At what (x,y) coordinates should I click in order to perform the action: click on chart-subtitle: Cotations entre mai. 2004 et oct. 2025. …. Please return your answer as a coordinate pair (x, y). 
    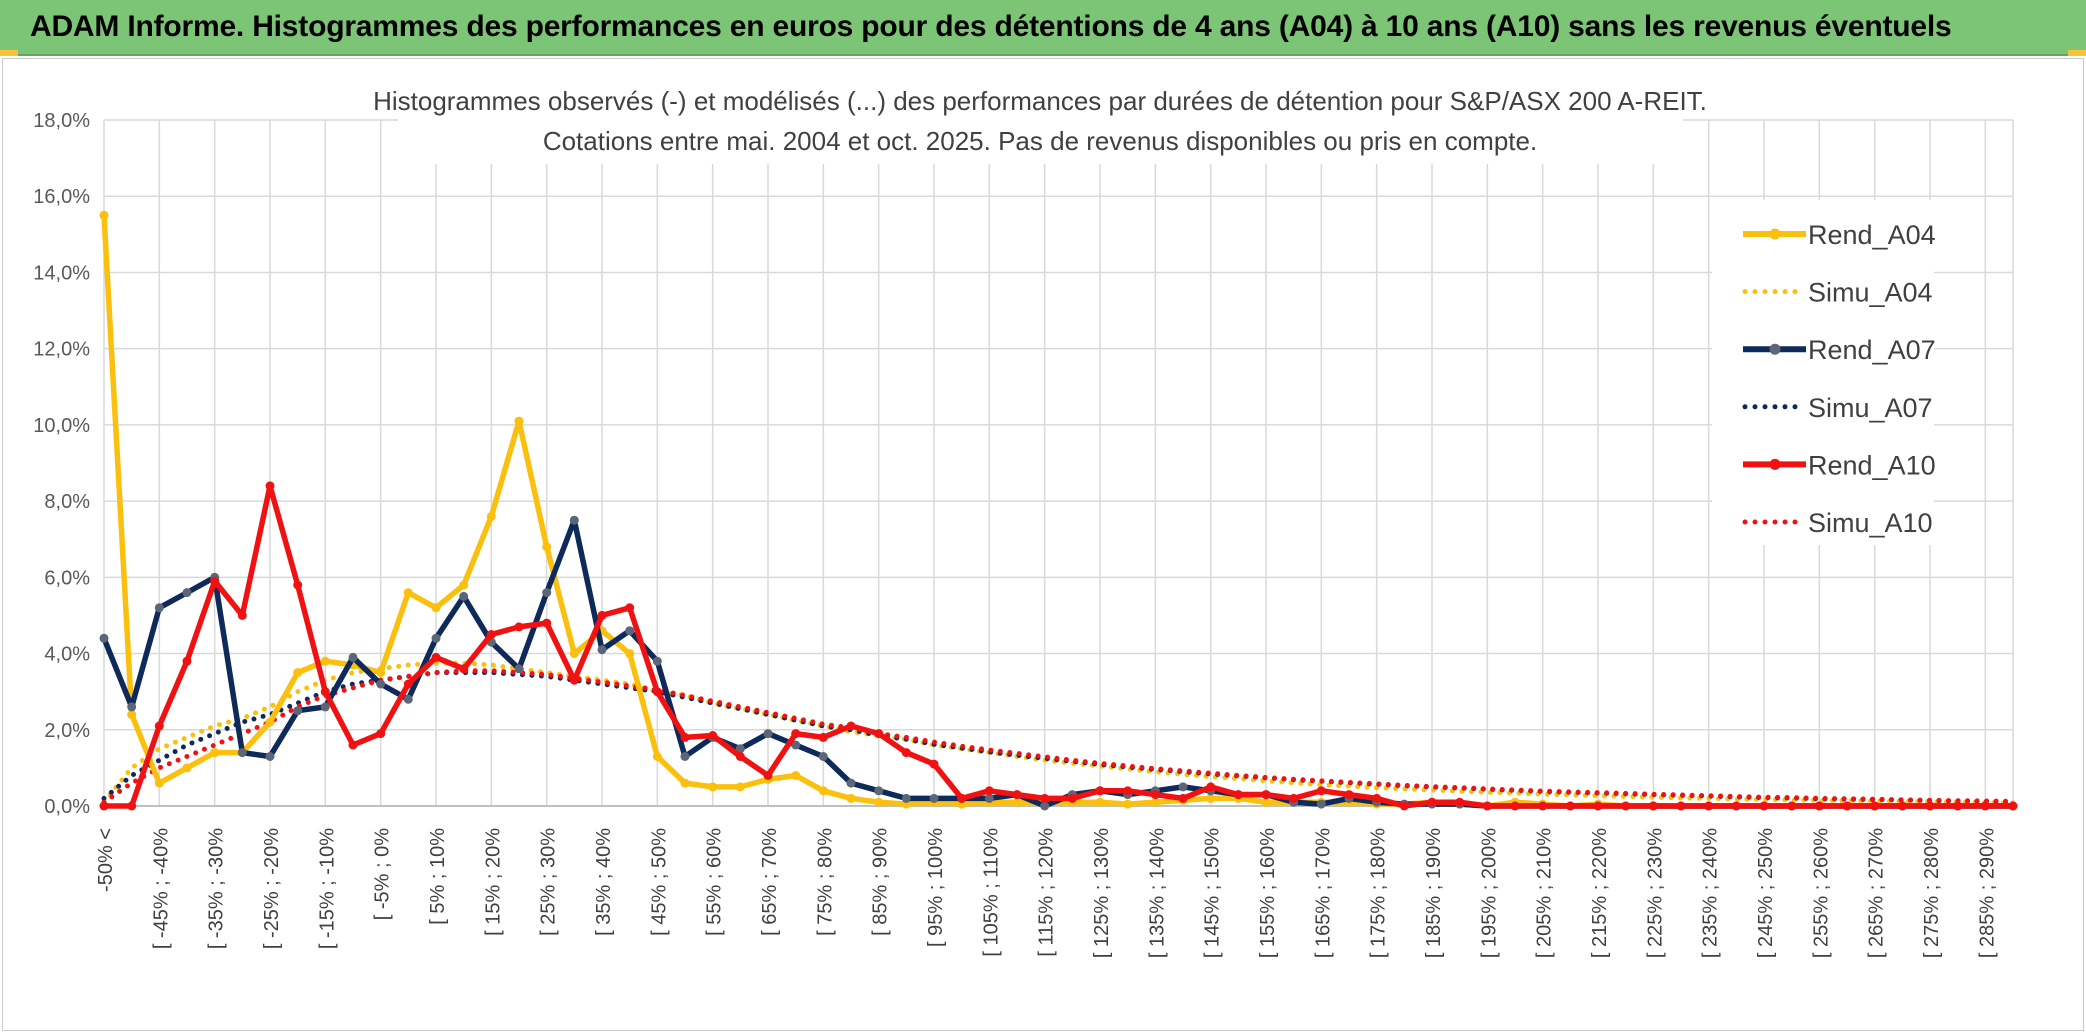
    Looking at the image, I should click on (1040, 141).